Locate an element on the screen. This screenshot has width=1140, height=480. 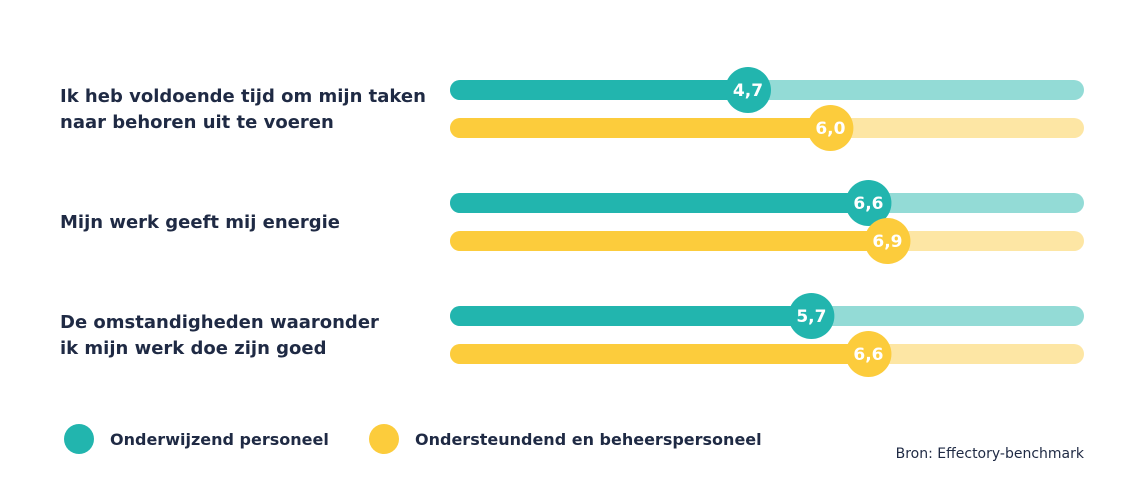
question-label: De omstandigheden waaronder is located at coordinates (219, 322).